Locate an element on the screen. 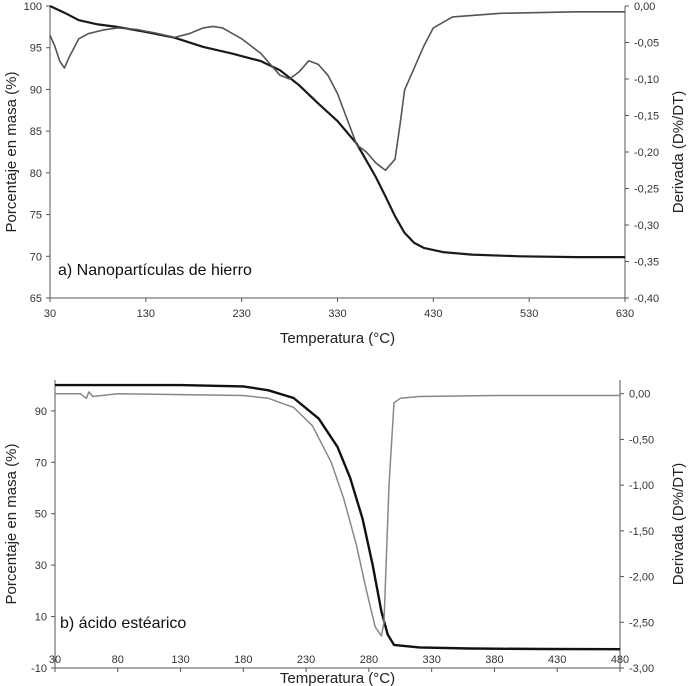 The image size is (693, 686). y-tick-label: 65 is located at coordinates (36, 299).